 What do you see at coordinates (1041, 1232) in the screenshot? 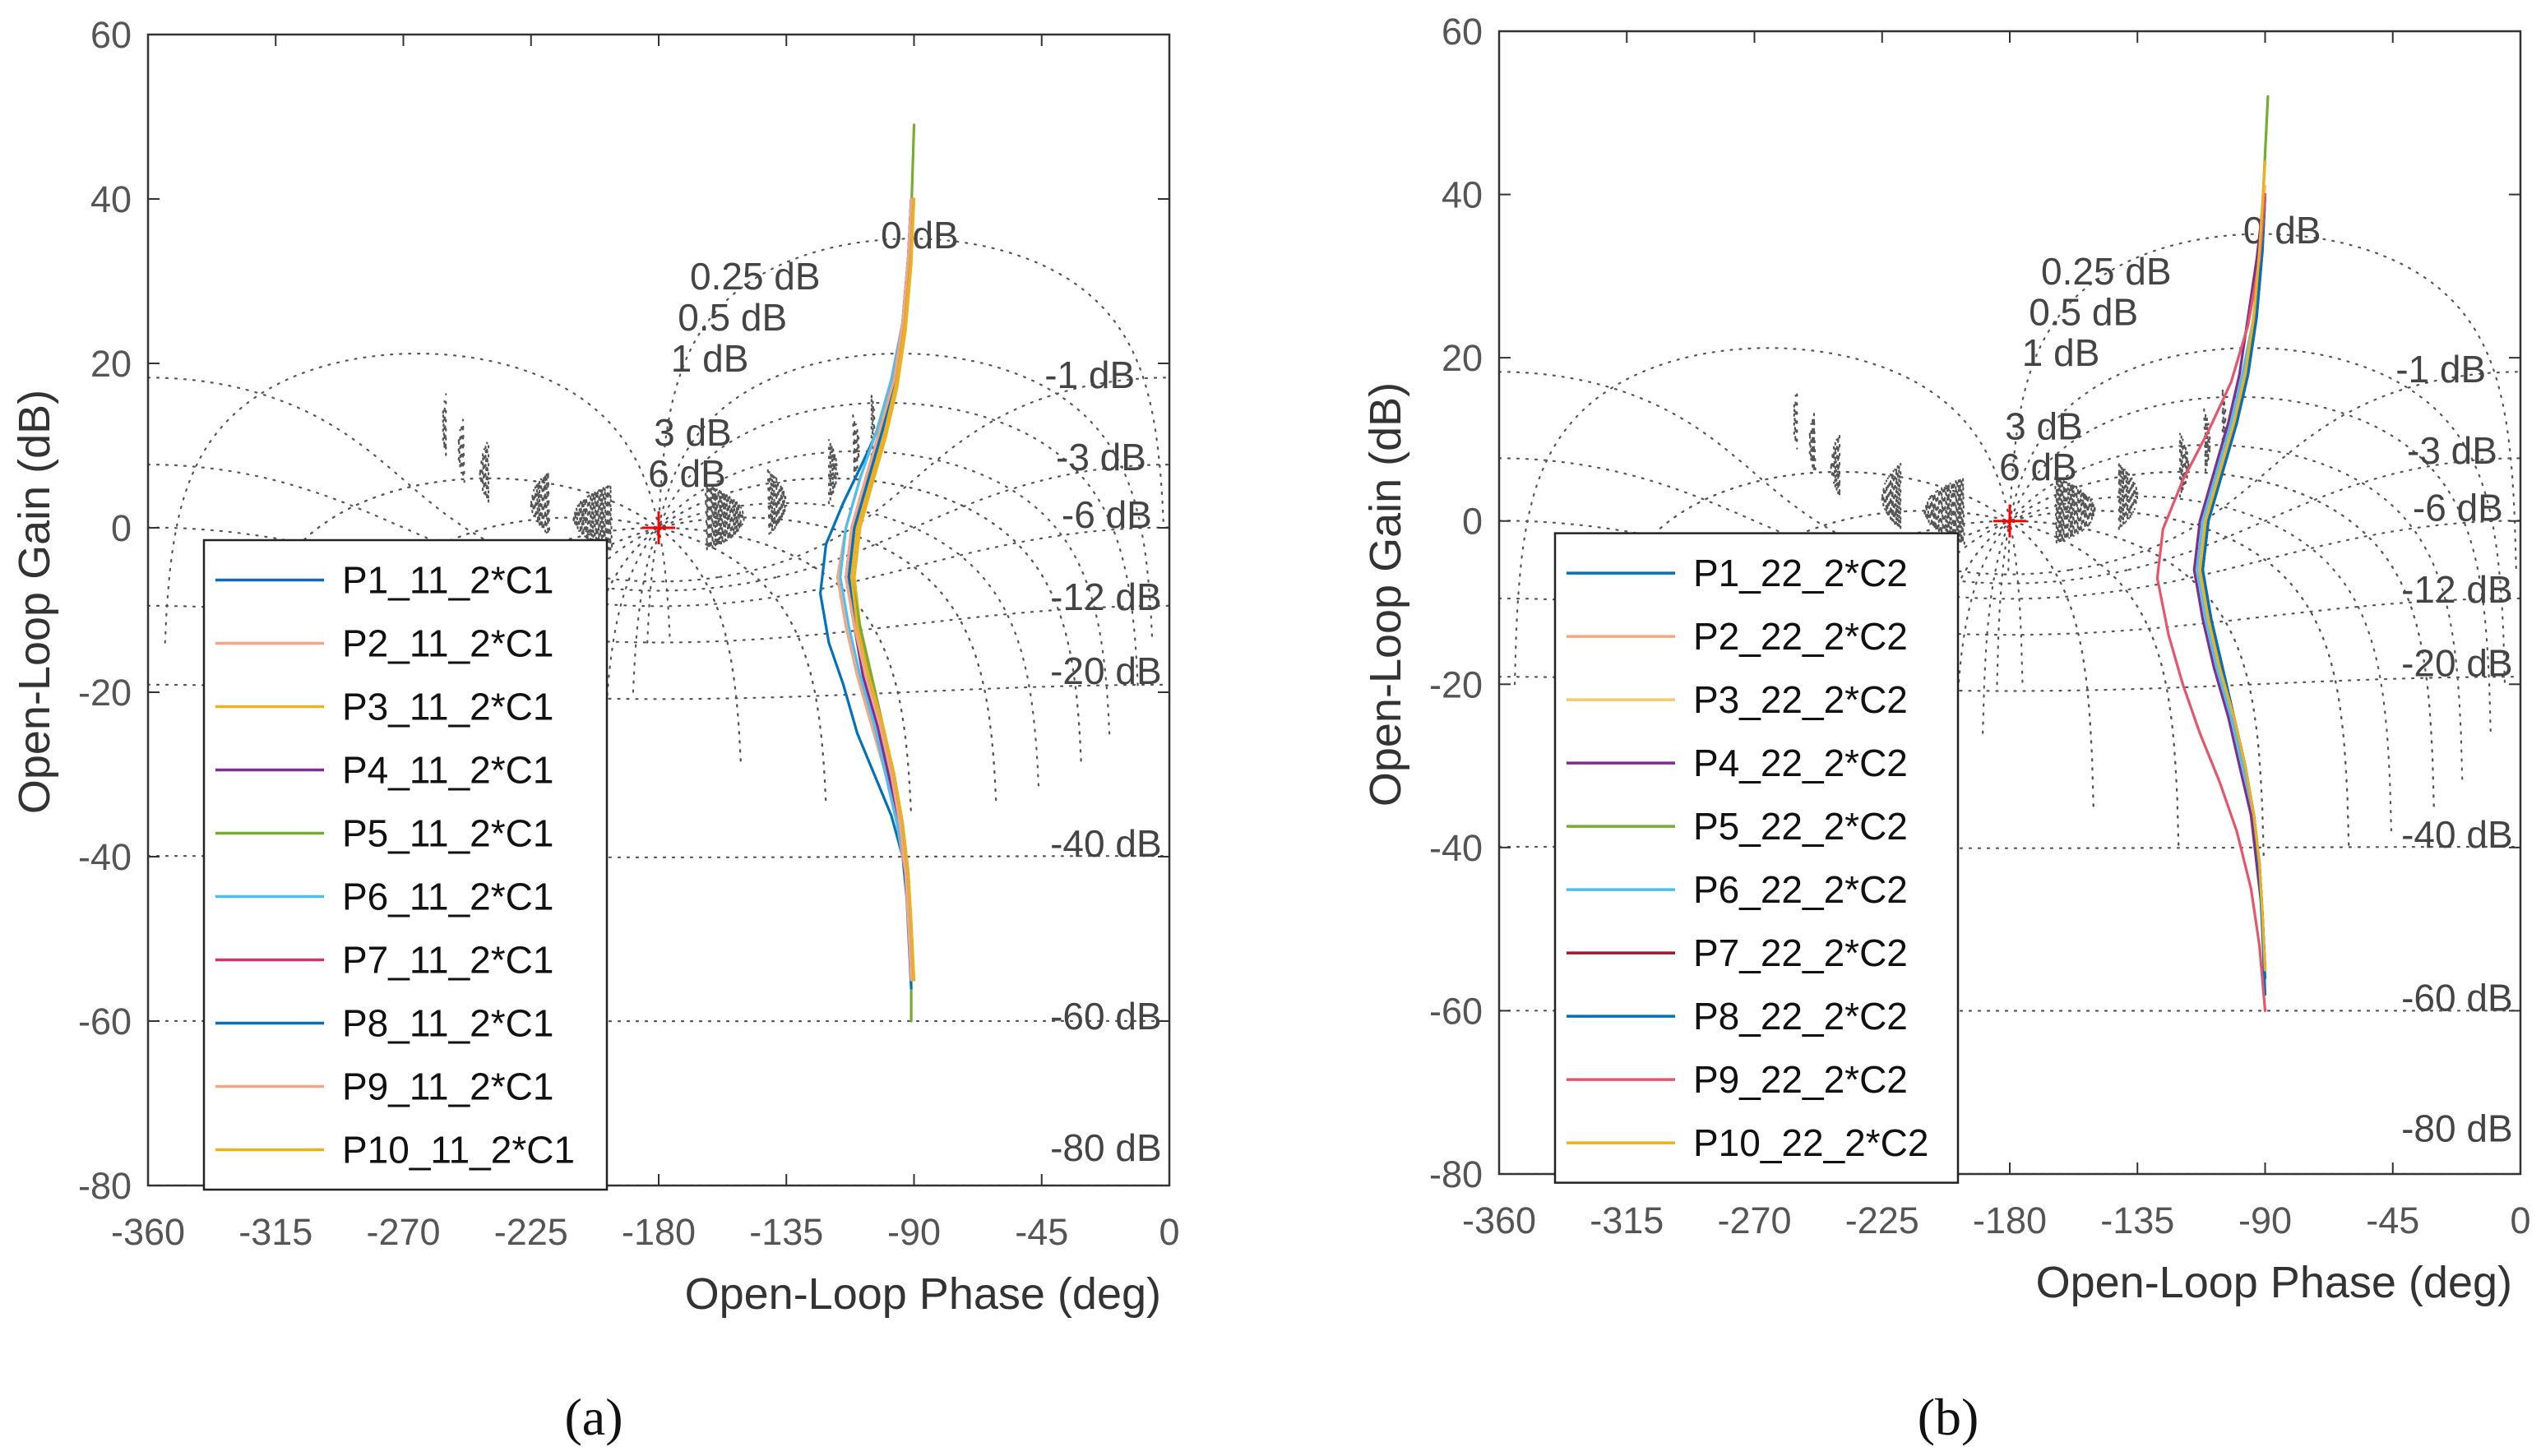
I see `x-tick-label: -45` at bounding box center [1041, 1232].